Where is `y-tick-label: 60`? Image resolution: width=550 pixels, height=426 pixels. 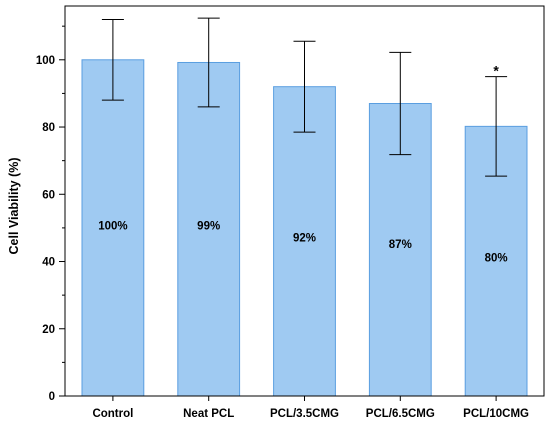 y-tick-label: 60 is located at coordinates (48, 195).